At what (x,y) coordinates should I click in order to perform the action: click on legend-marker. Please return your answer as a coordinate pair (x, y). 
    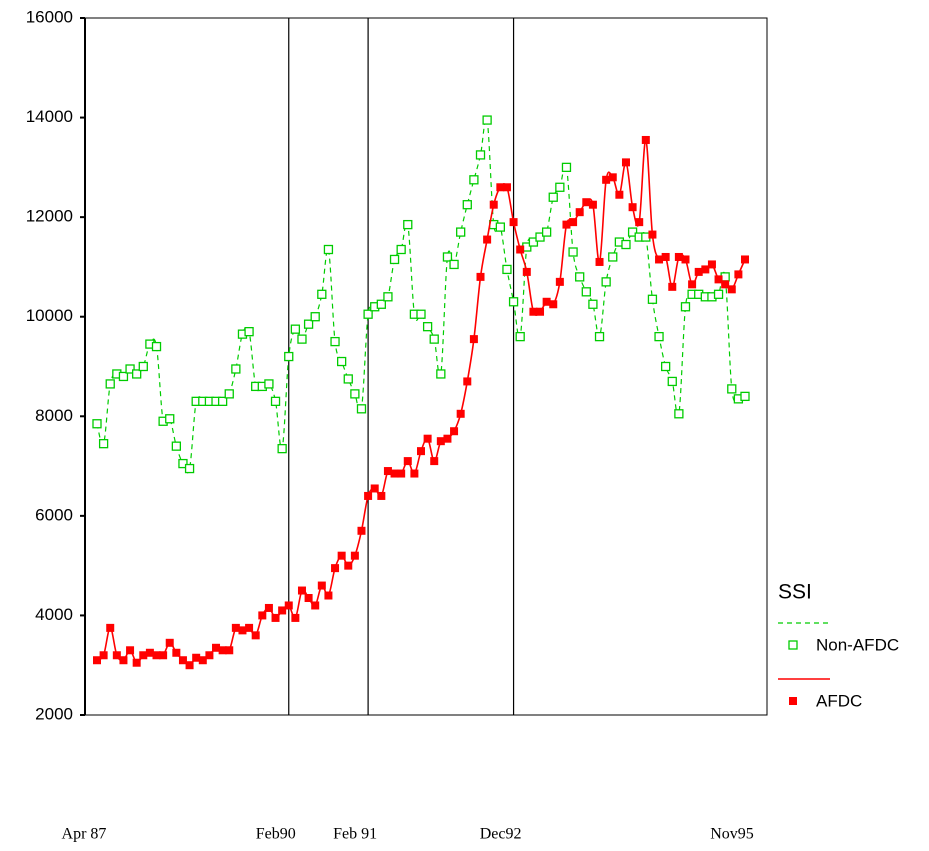
    Looking at the image, I should click on (793, 645).